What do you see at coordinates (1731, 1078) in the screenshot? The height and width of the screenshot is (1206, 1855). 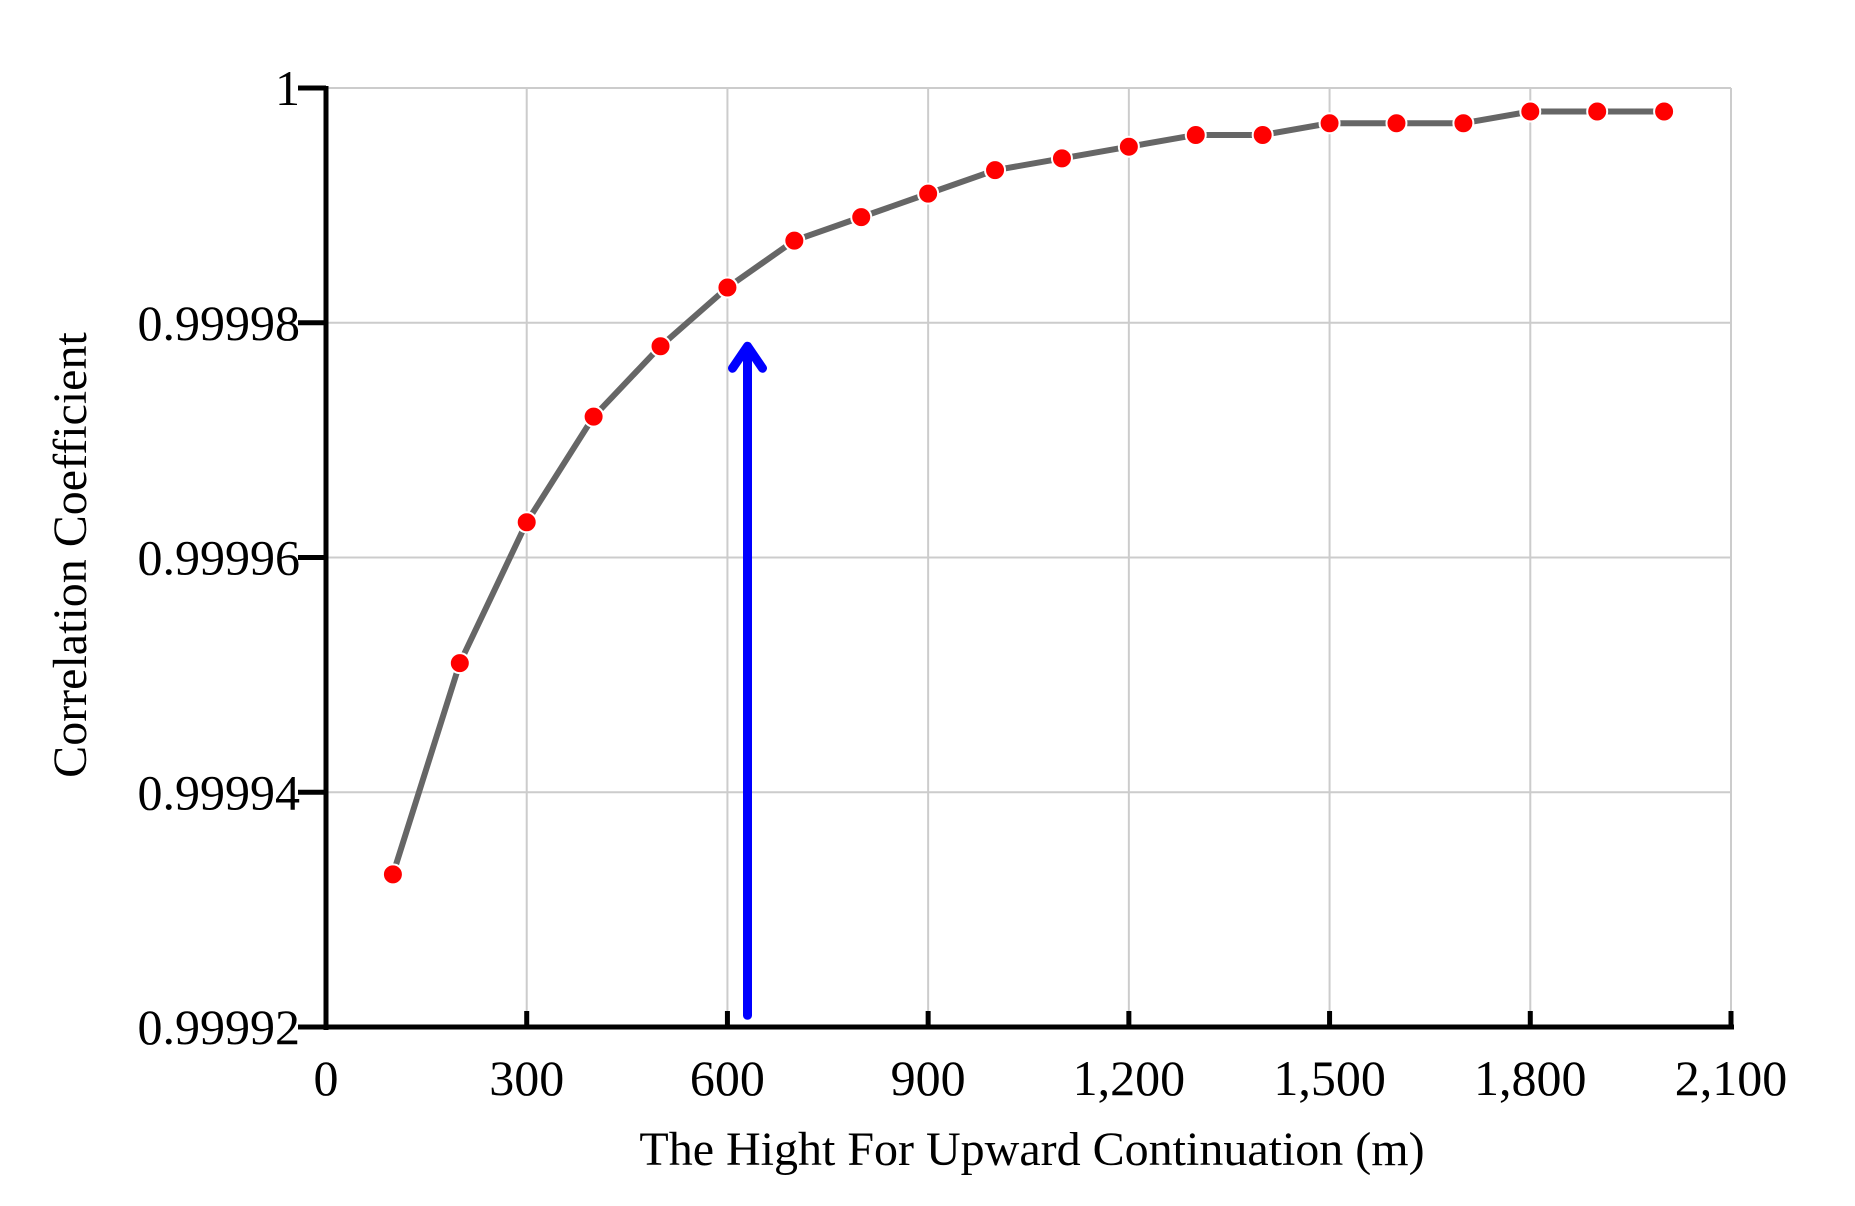 I see `x-tick-label: 2,100` at bounding box center [1731, 1078].